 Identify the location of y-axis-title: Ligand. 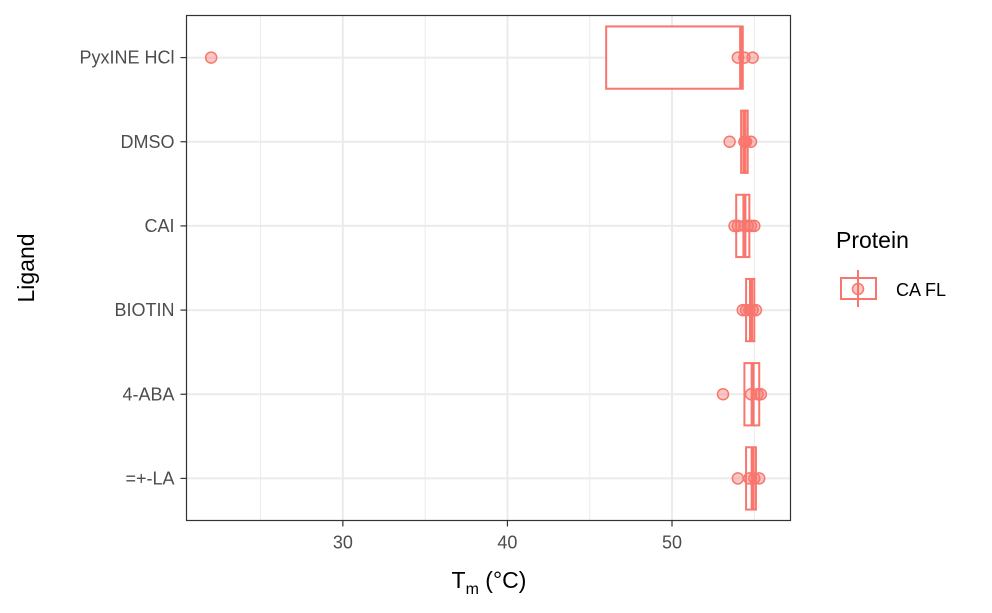
(26, 267).